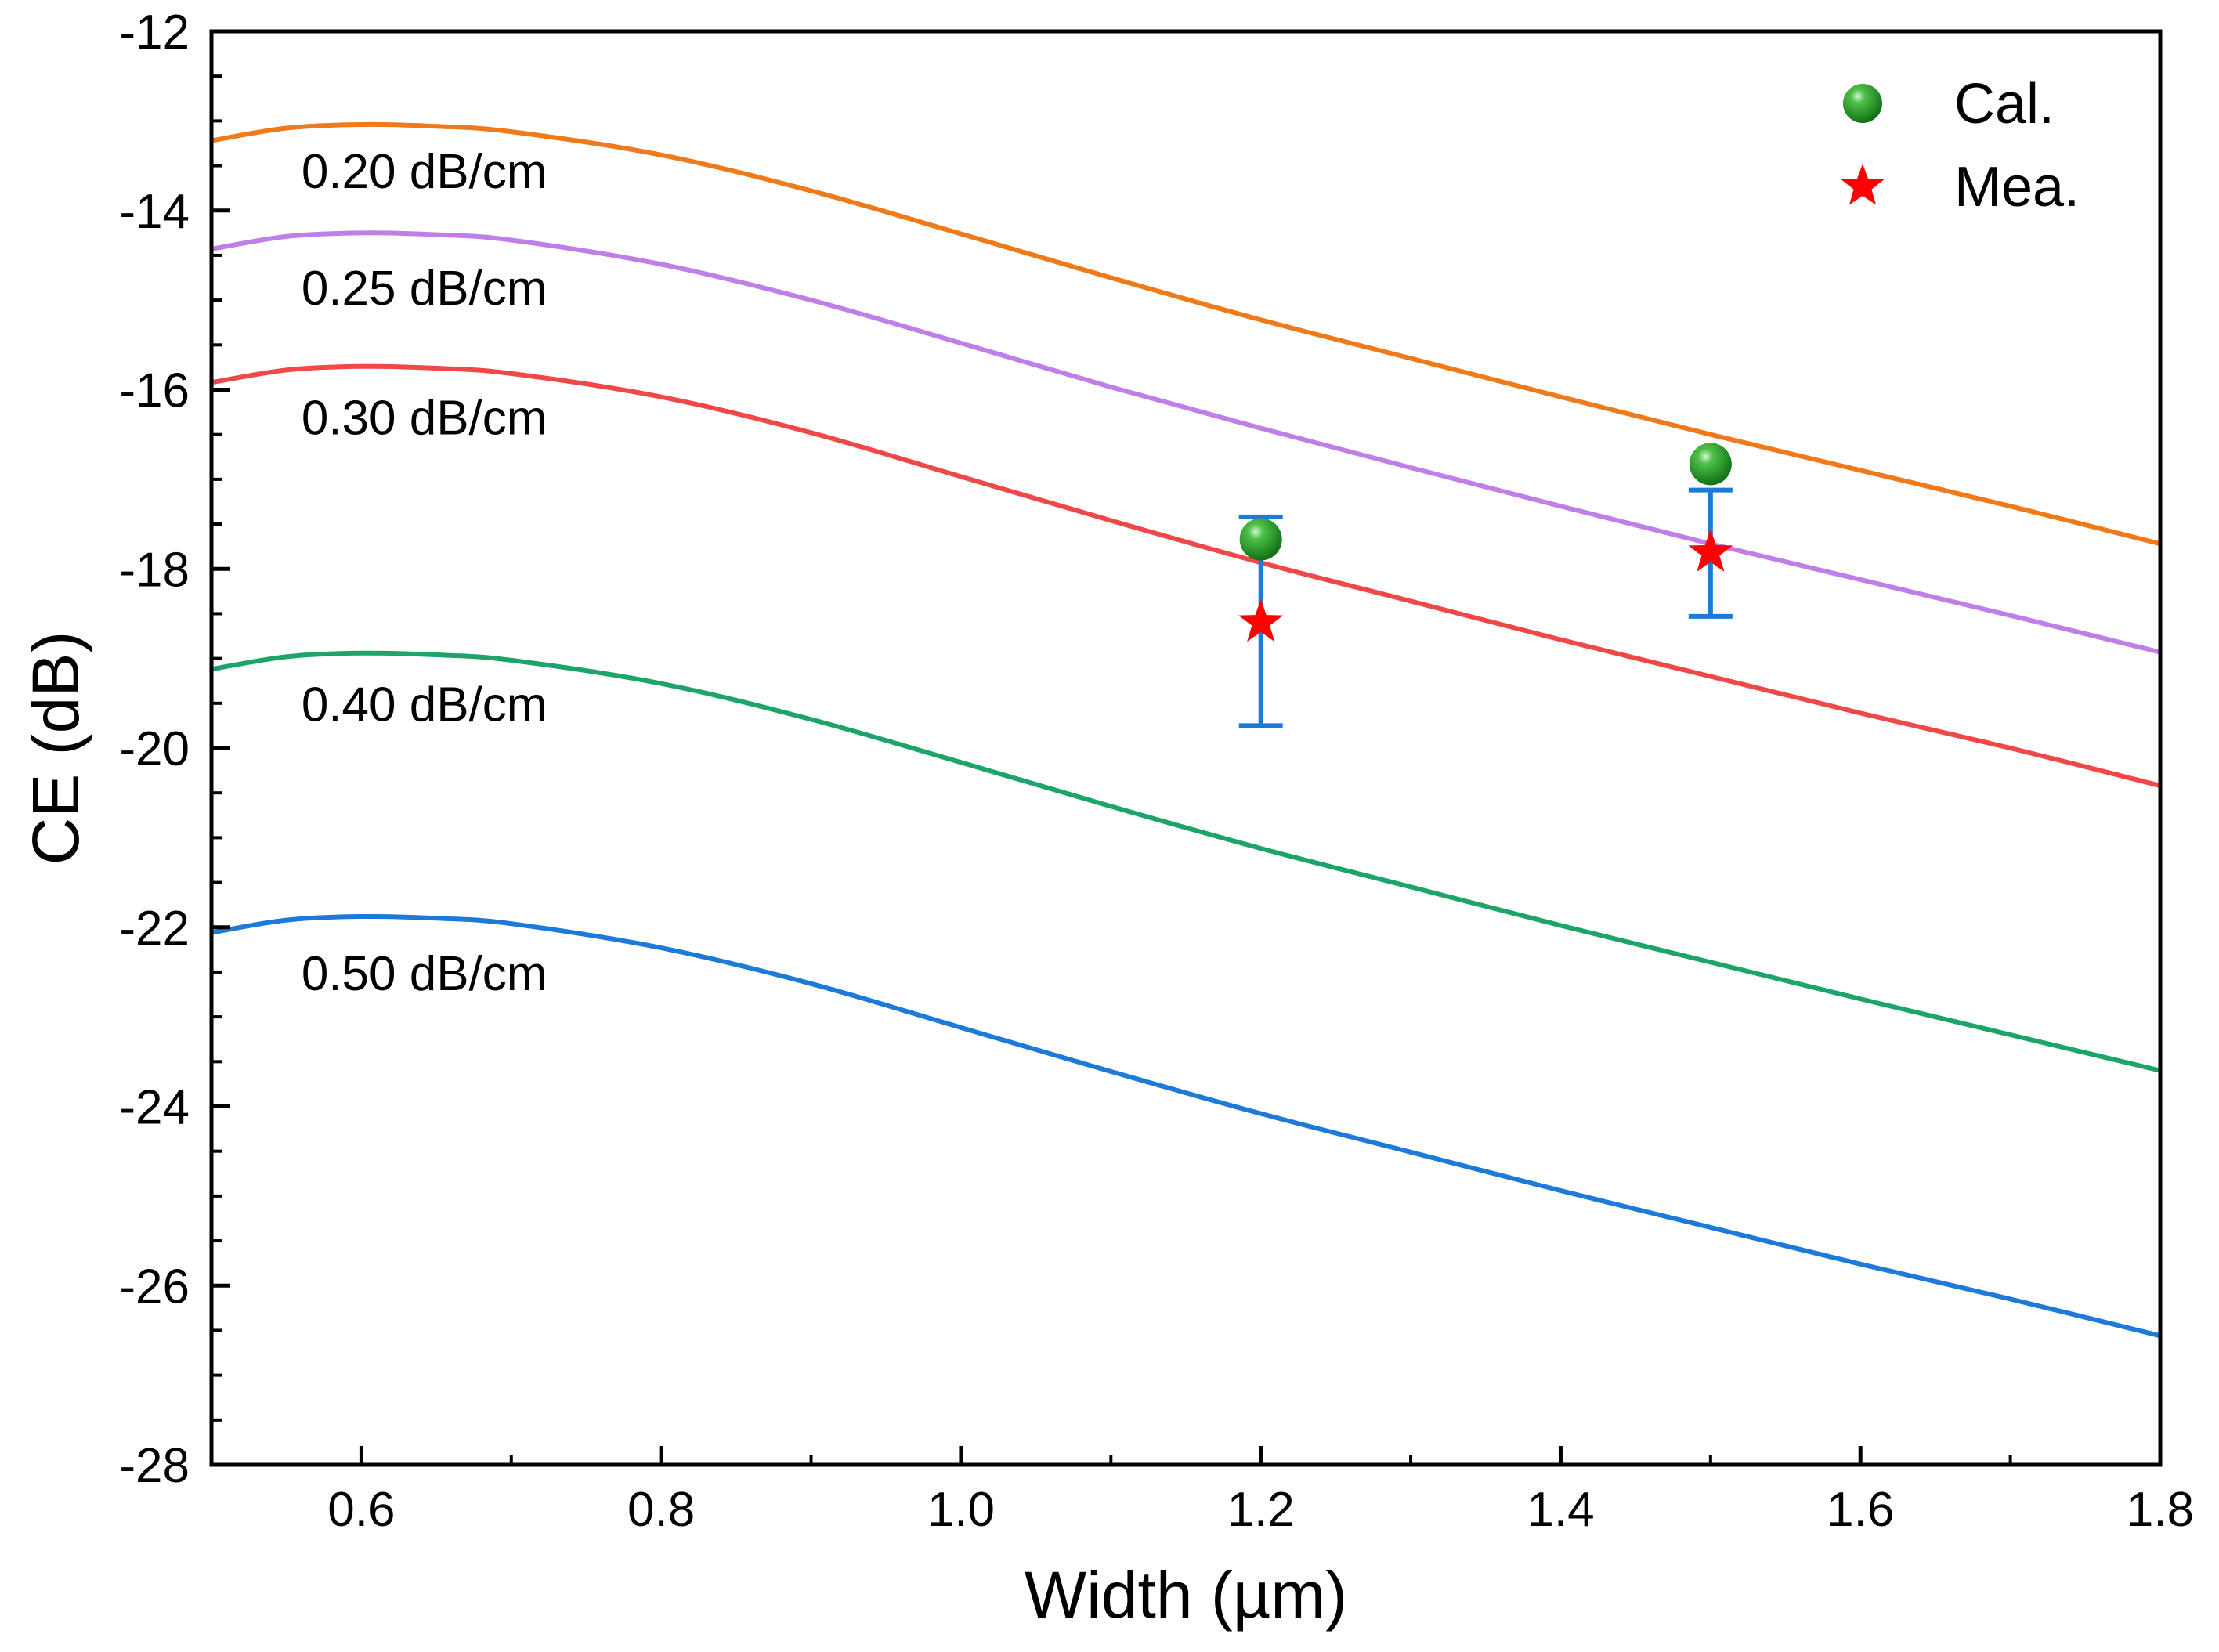 Image resolution: width=2219 pixels, height=1652 pixels. Describe the element at coordinates (154, 212) in the screenshot. I see `y-tick-label: -14` at that location.